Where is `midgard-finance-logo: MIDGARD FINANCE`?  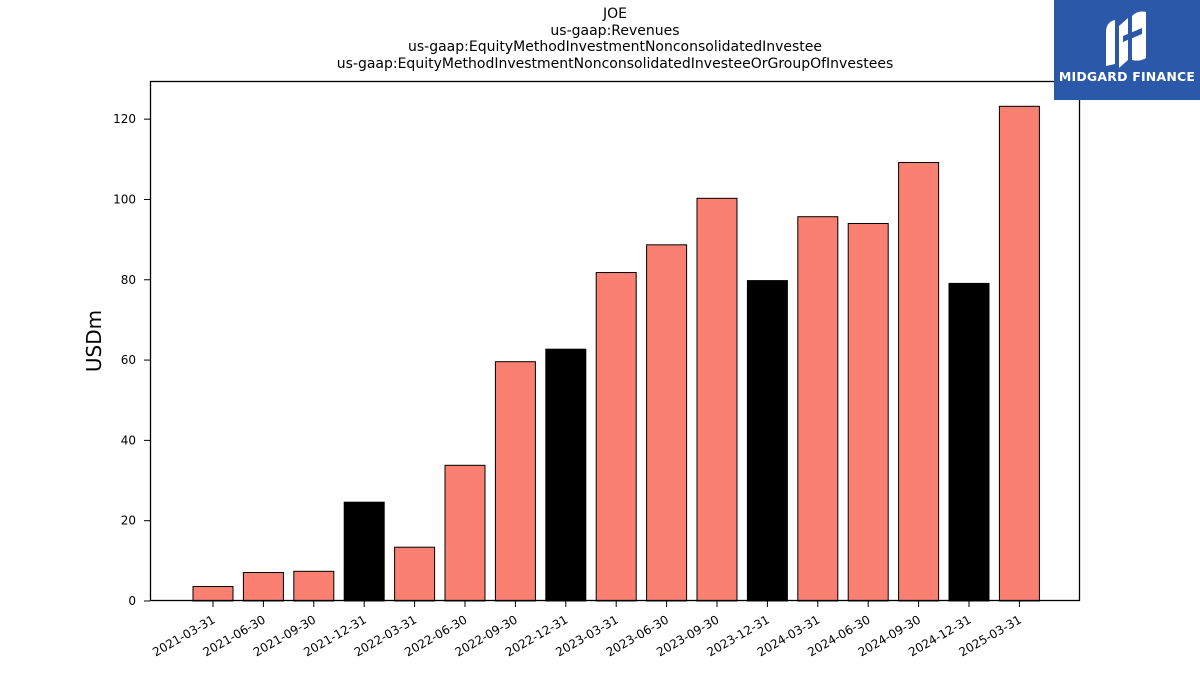
midgard-finance-logo: MIDGARD FINANCE is located at coordinates (1127, 50).